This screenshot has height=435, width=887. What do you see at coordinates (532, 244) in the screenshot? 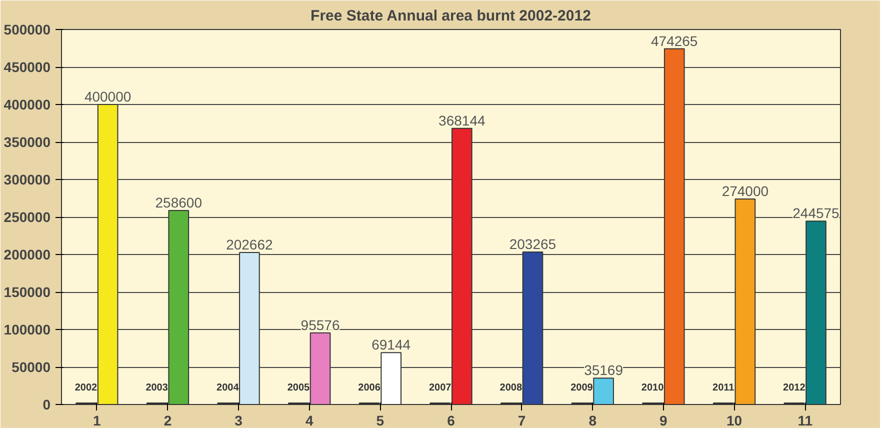
I see `data-label: 203265` at bounding box center [532, 244].